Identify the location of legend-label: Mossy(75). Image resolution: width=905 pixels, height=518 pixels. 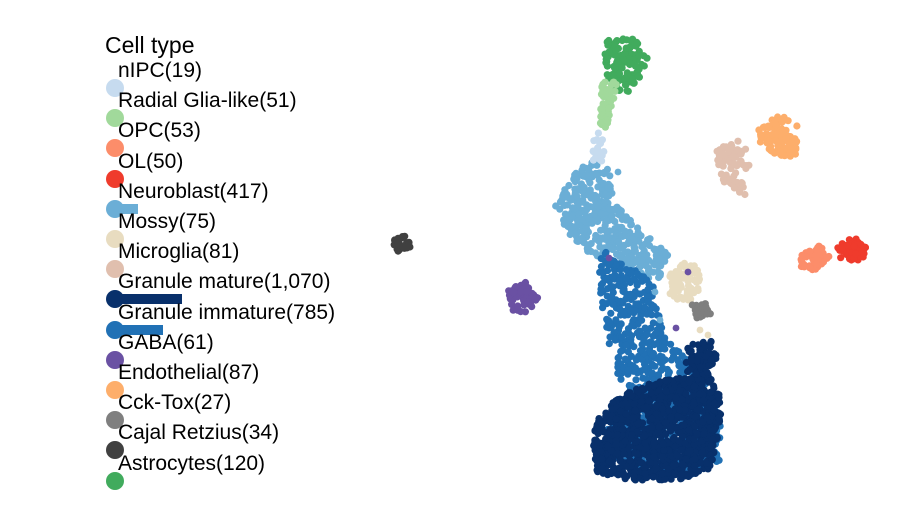
(167, 221).